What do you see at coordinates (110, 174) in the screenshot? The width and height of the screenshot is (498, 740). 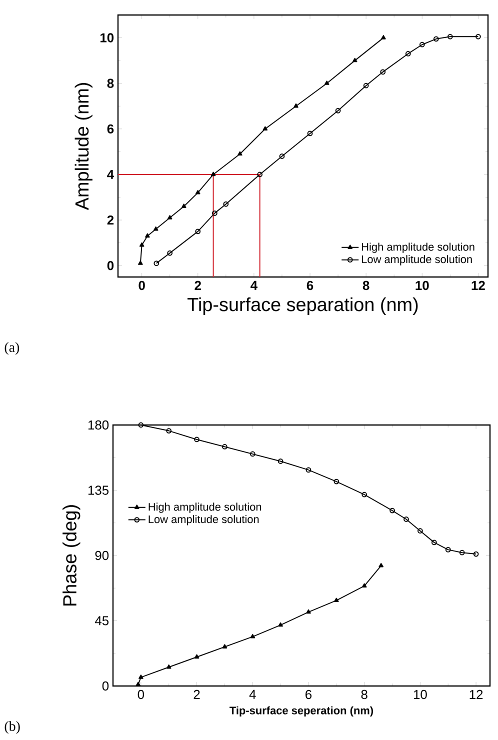 I see `y-tick-label: 4` at bounding box center [110, 174].